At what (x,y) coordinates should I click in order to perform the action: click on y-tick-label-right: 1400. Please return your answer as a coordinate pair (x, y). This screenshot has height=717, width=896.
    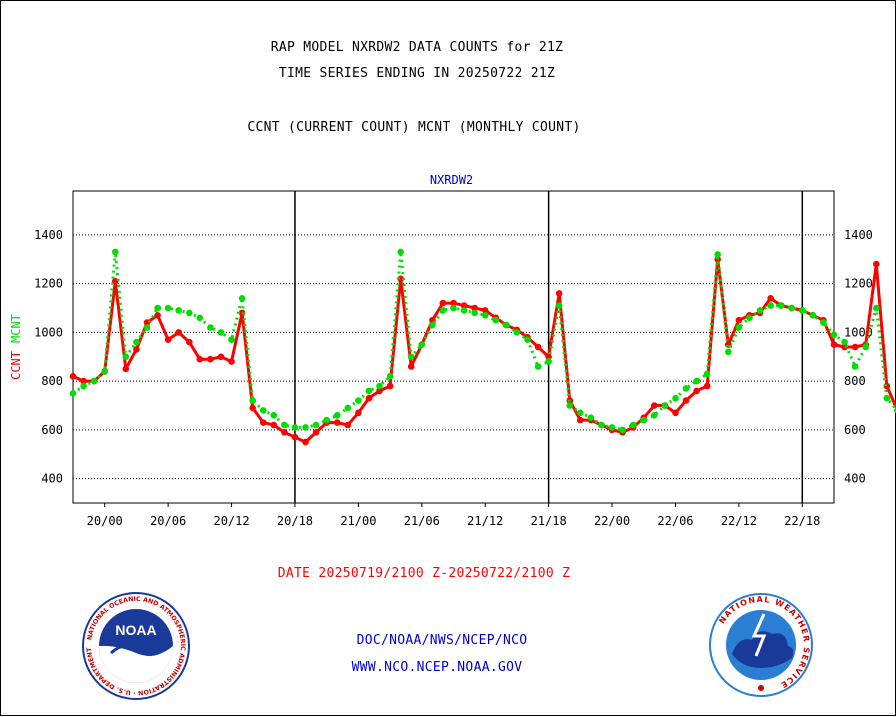
    Looking at the image, I should click on (858, 235).